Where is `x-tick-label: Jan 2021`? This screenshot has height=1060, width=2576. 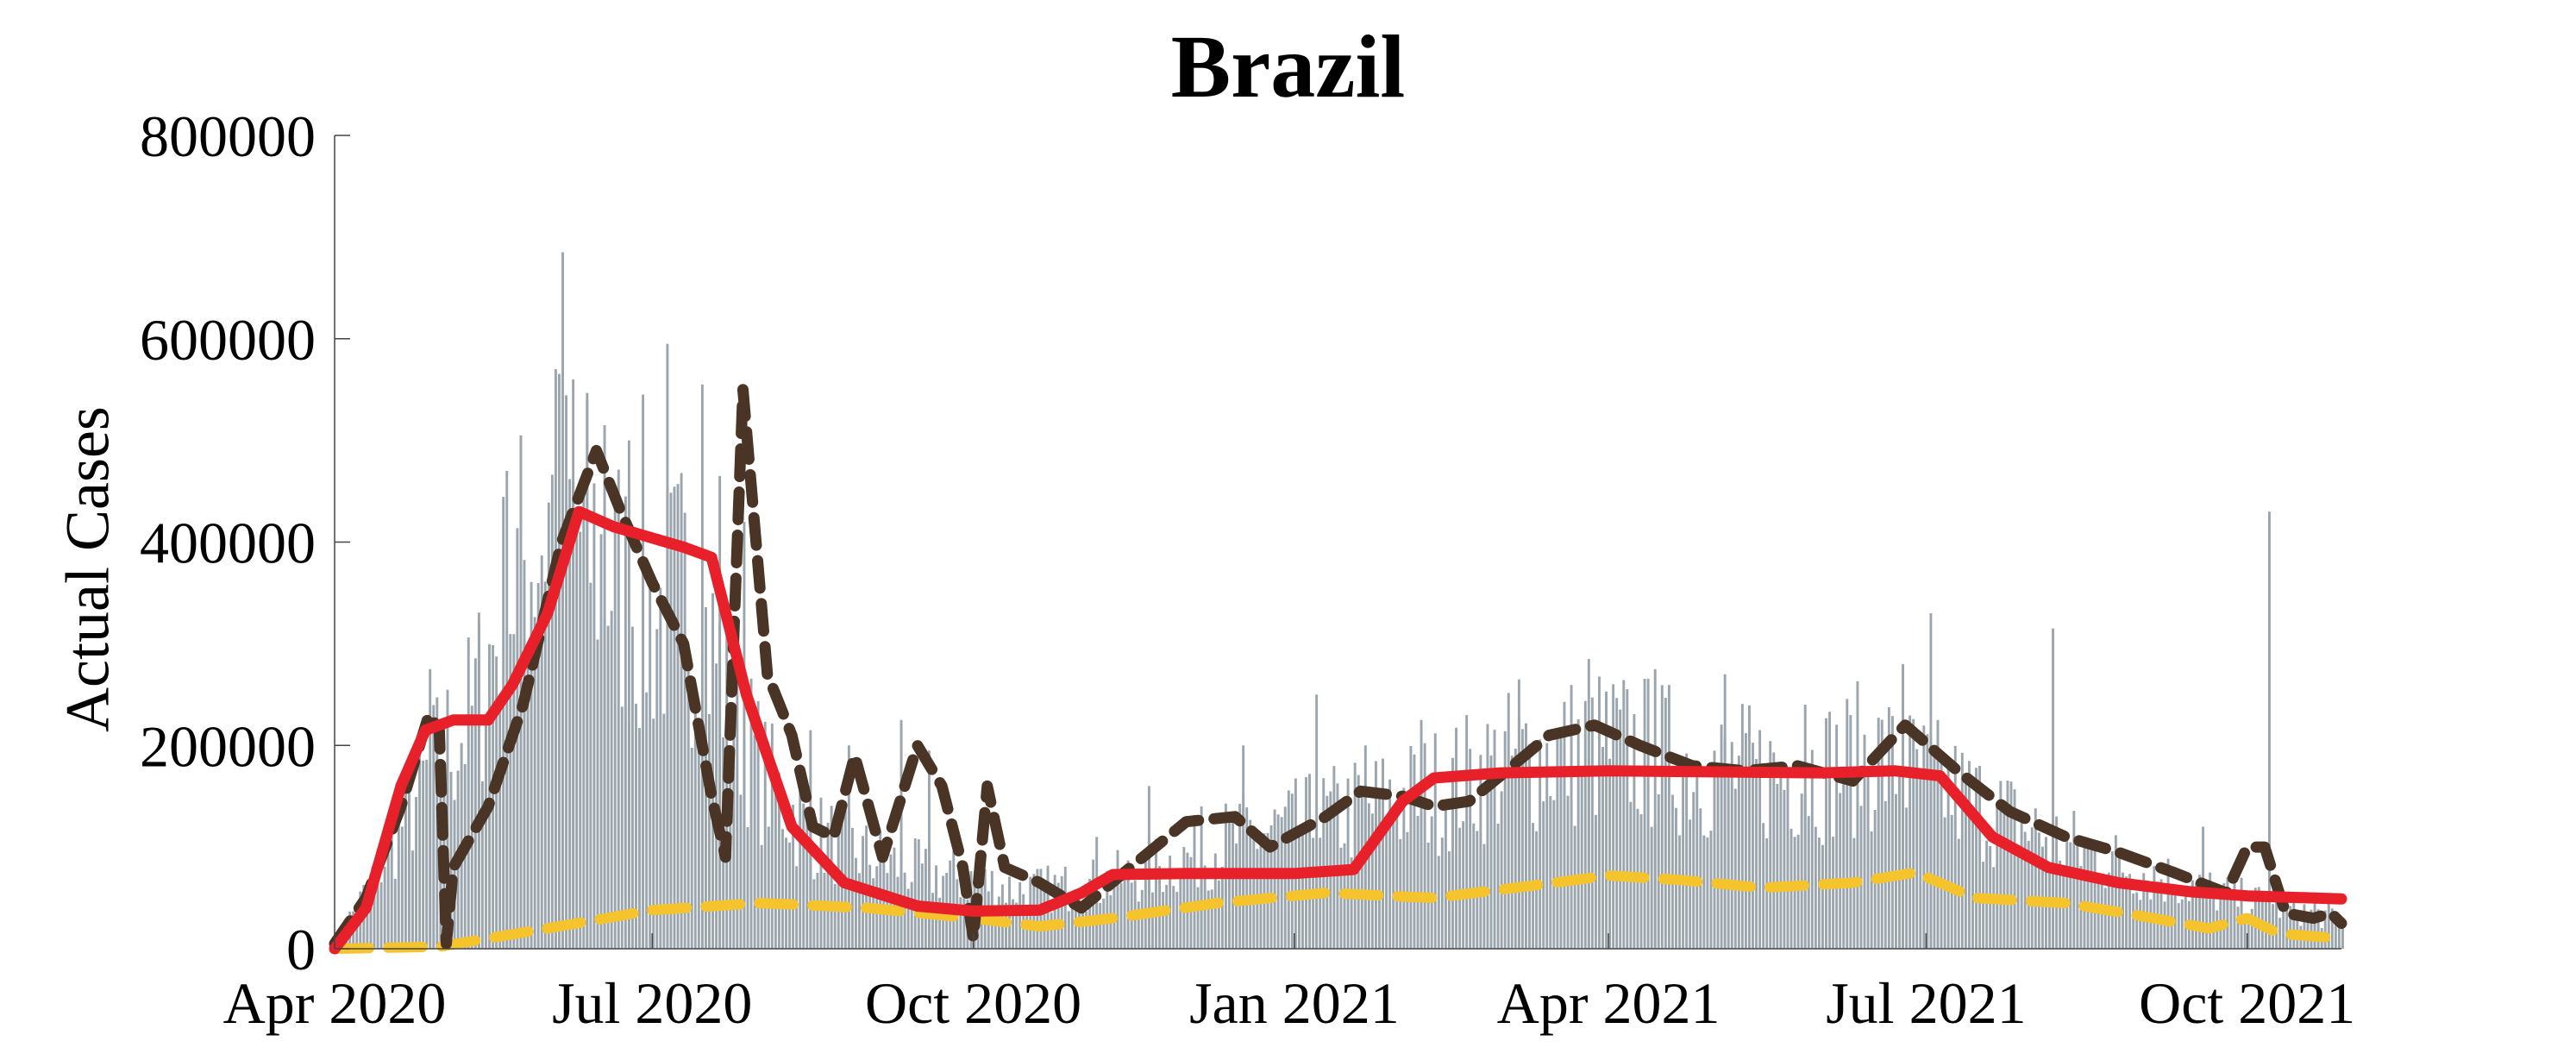
x-tick-label: Jan 2021 is located at coordinates (1294, 1003).